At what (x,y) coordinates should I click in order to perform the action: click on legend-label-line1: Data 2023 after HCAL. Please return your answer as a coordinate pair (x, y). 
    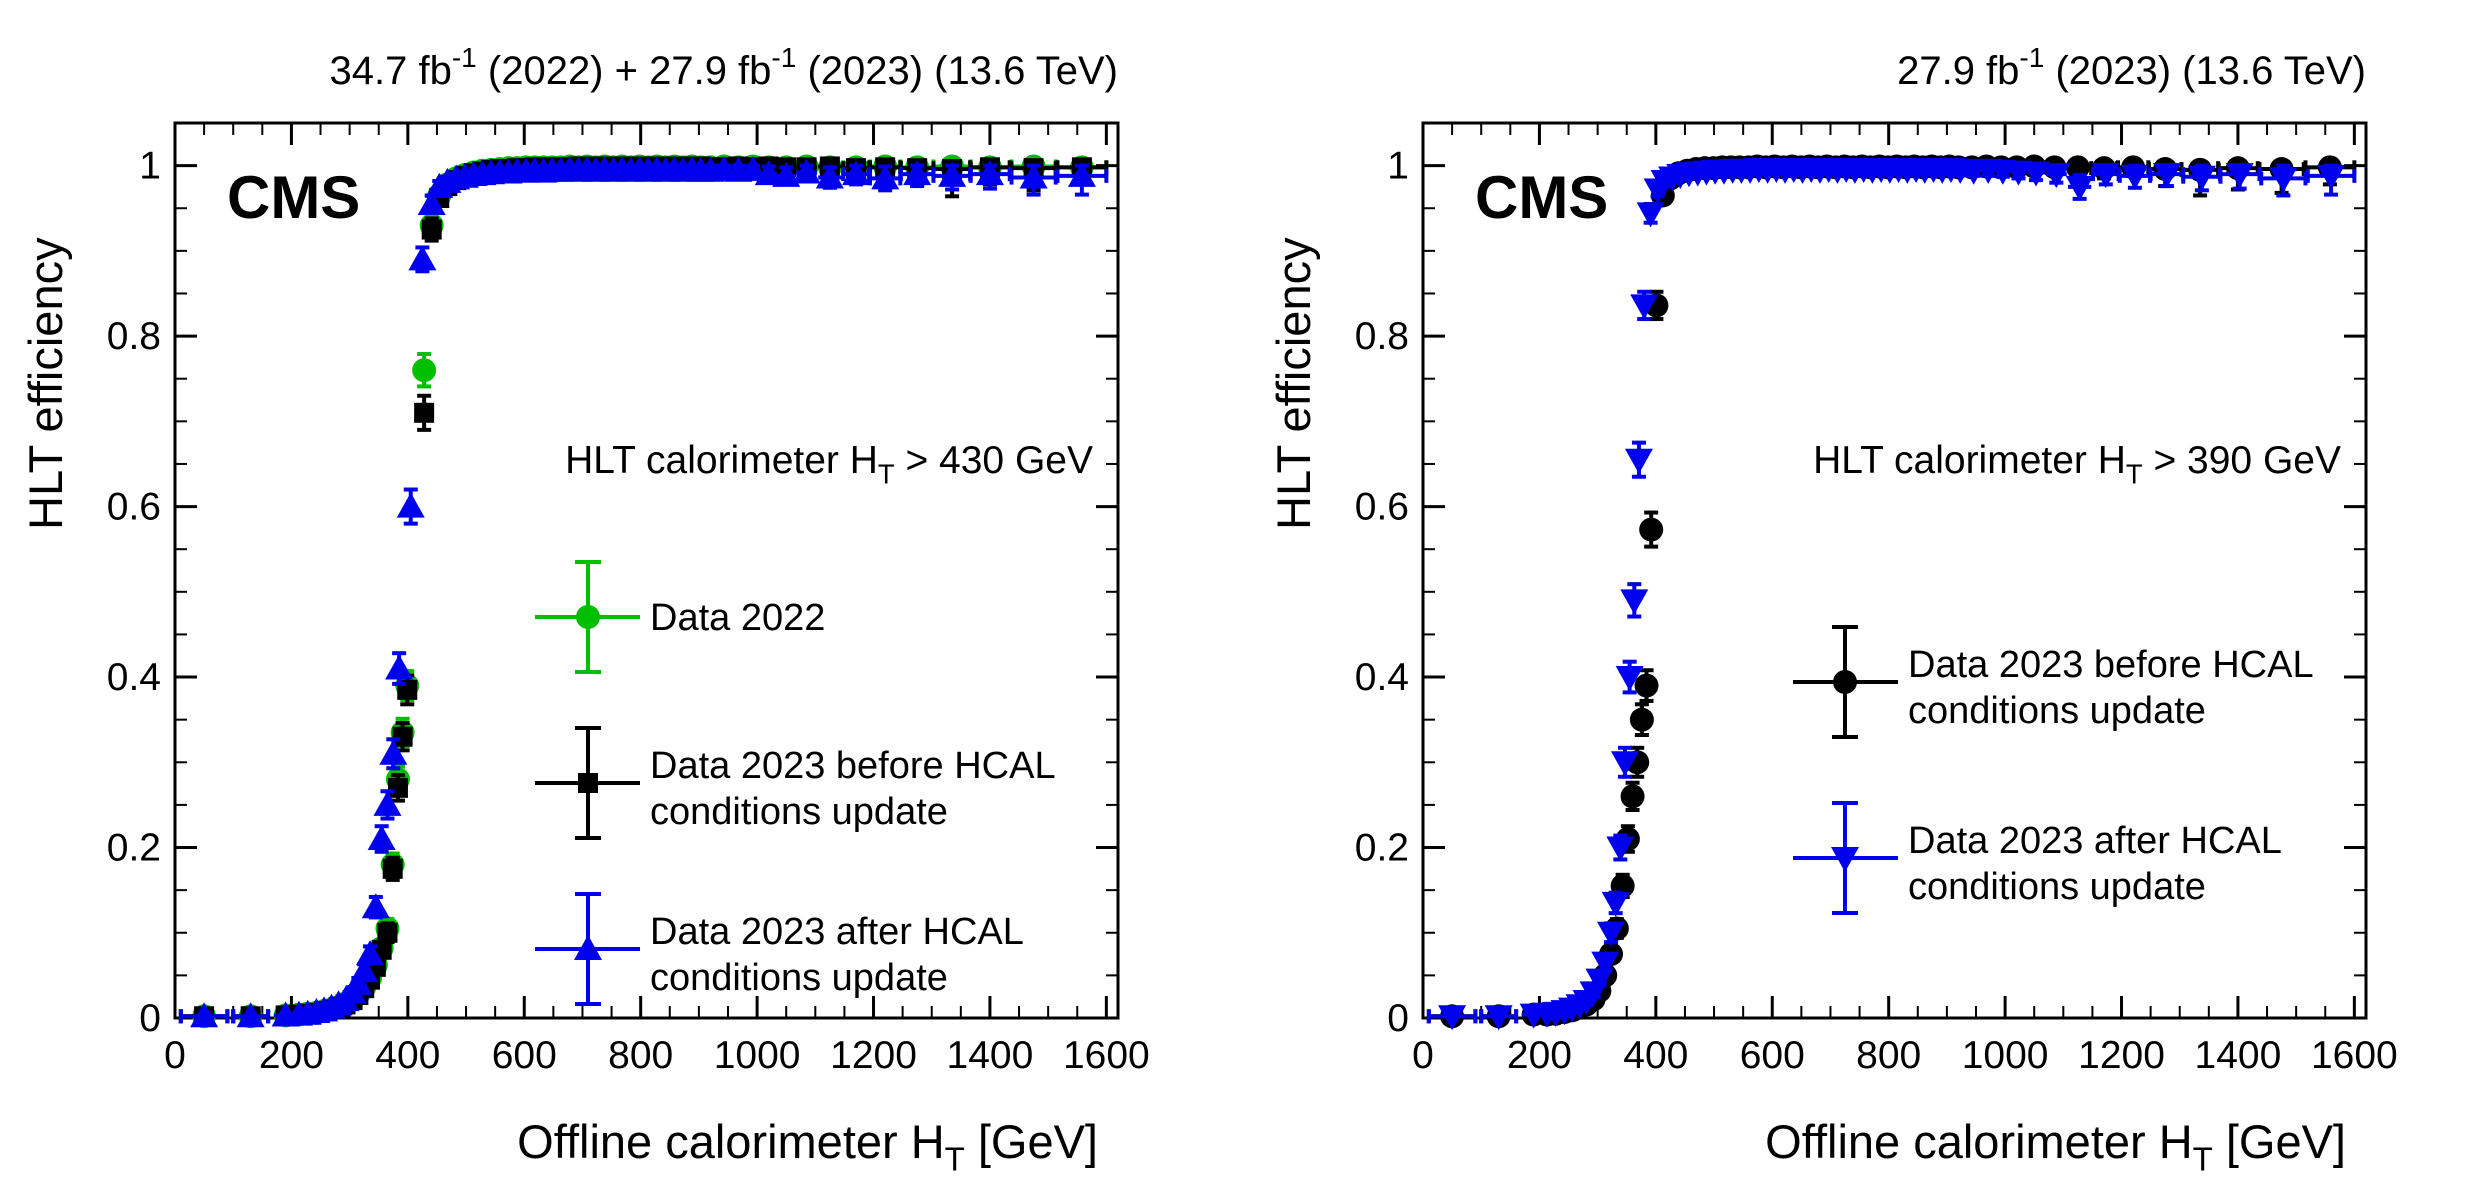
    Looking at the image, I should click on (837, 932).